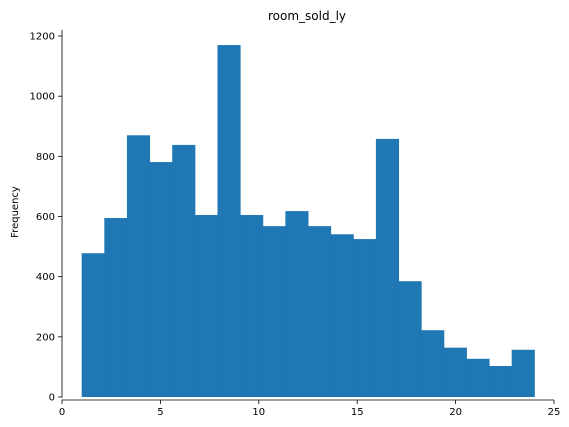  Describe the element at coordinates (42, 97) in the screenshot. I see `y-tick-label: 1000` at that location.